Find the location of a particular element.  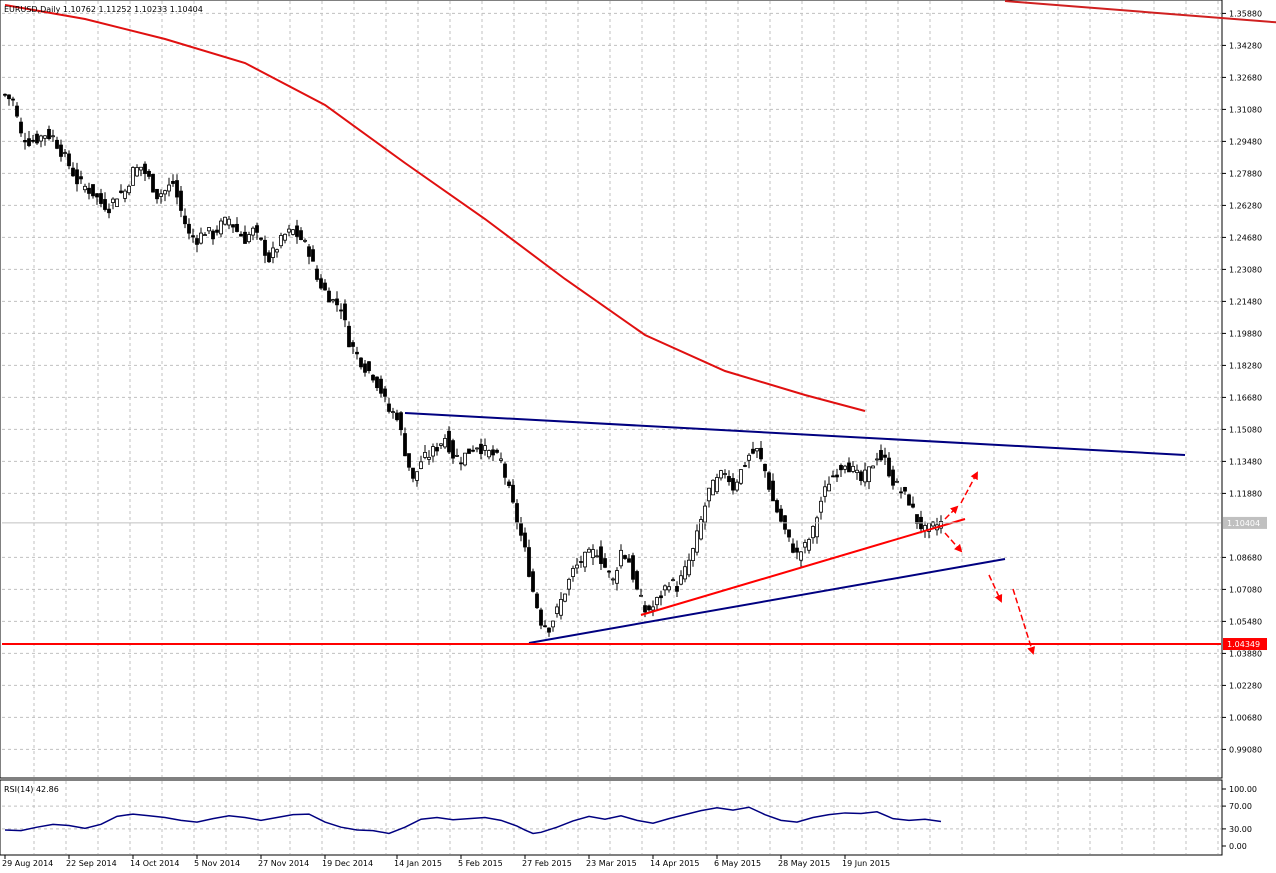

price-tick-label: 1.19880 is located at coordinates (1245, 333).